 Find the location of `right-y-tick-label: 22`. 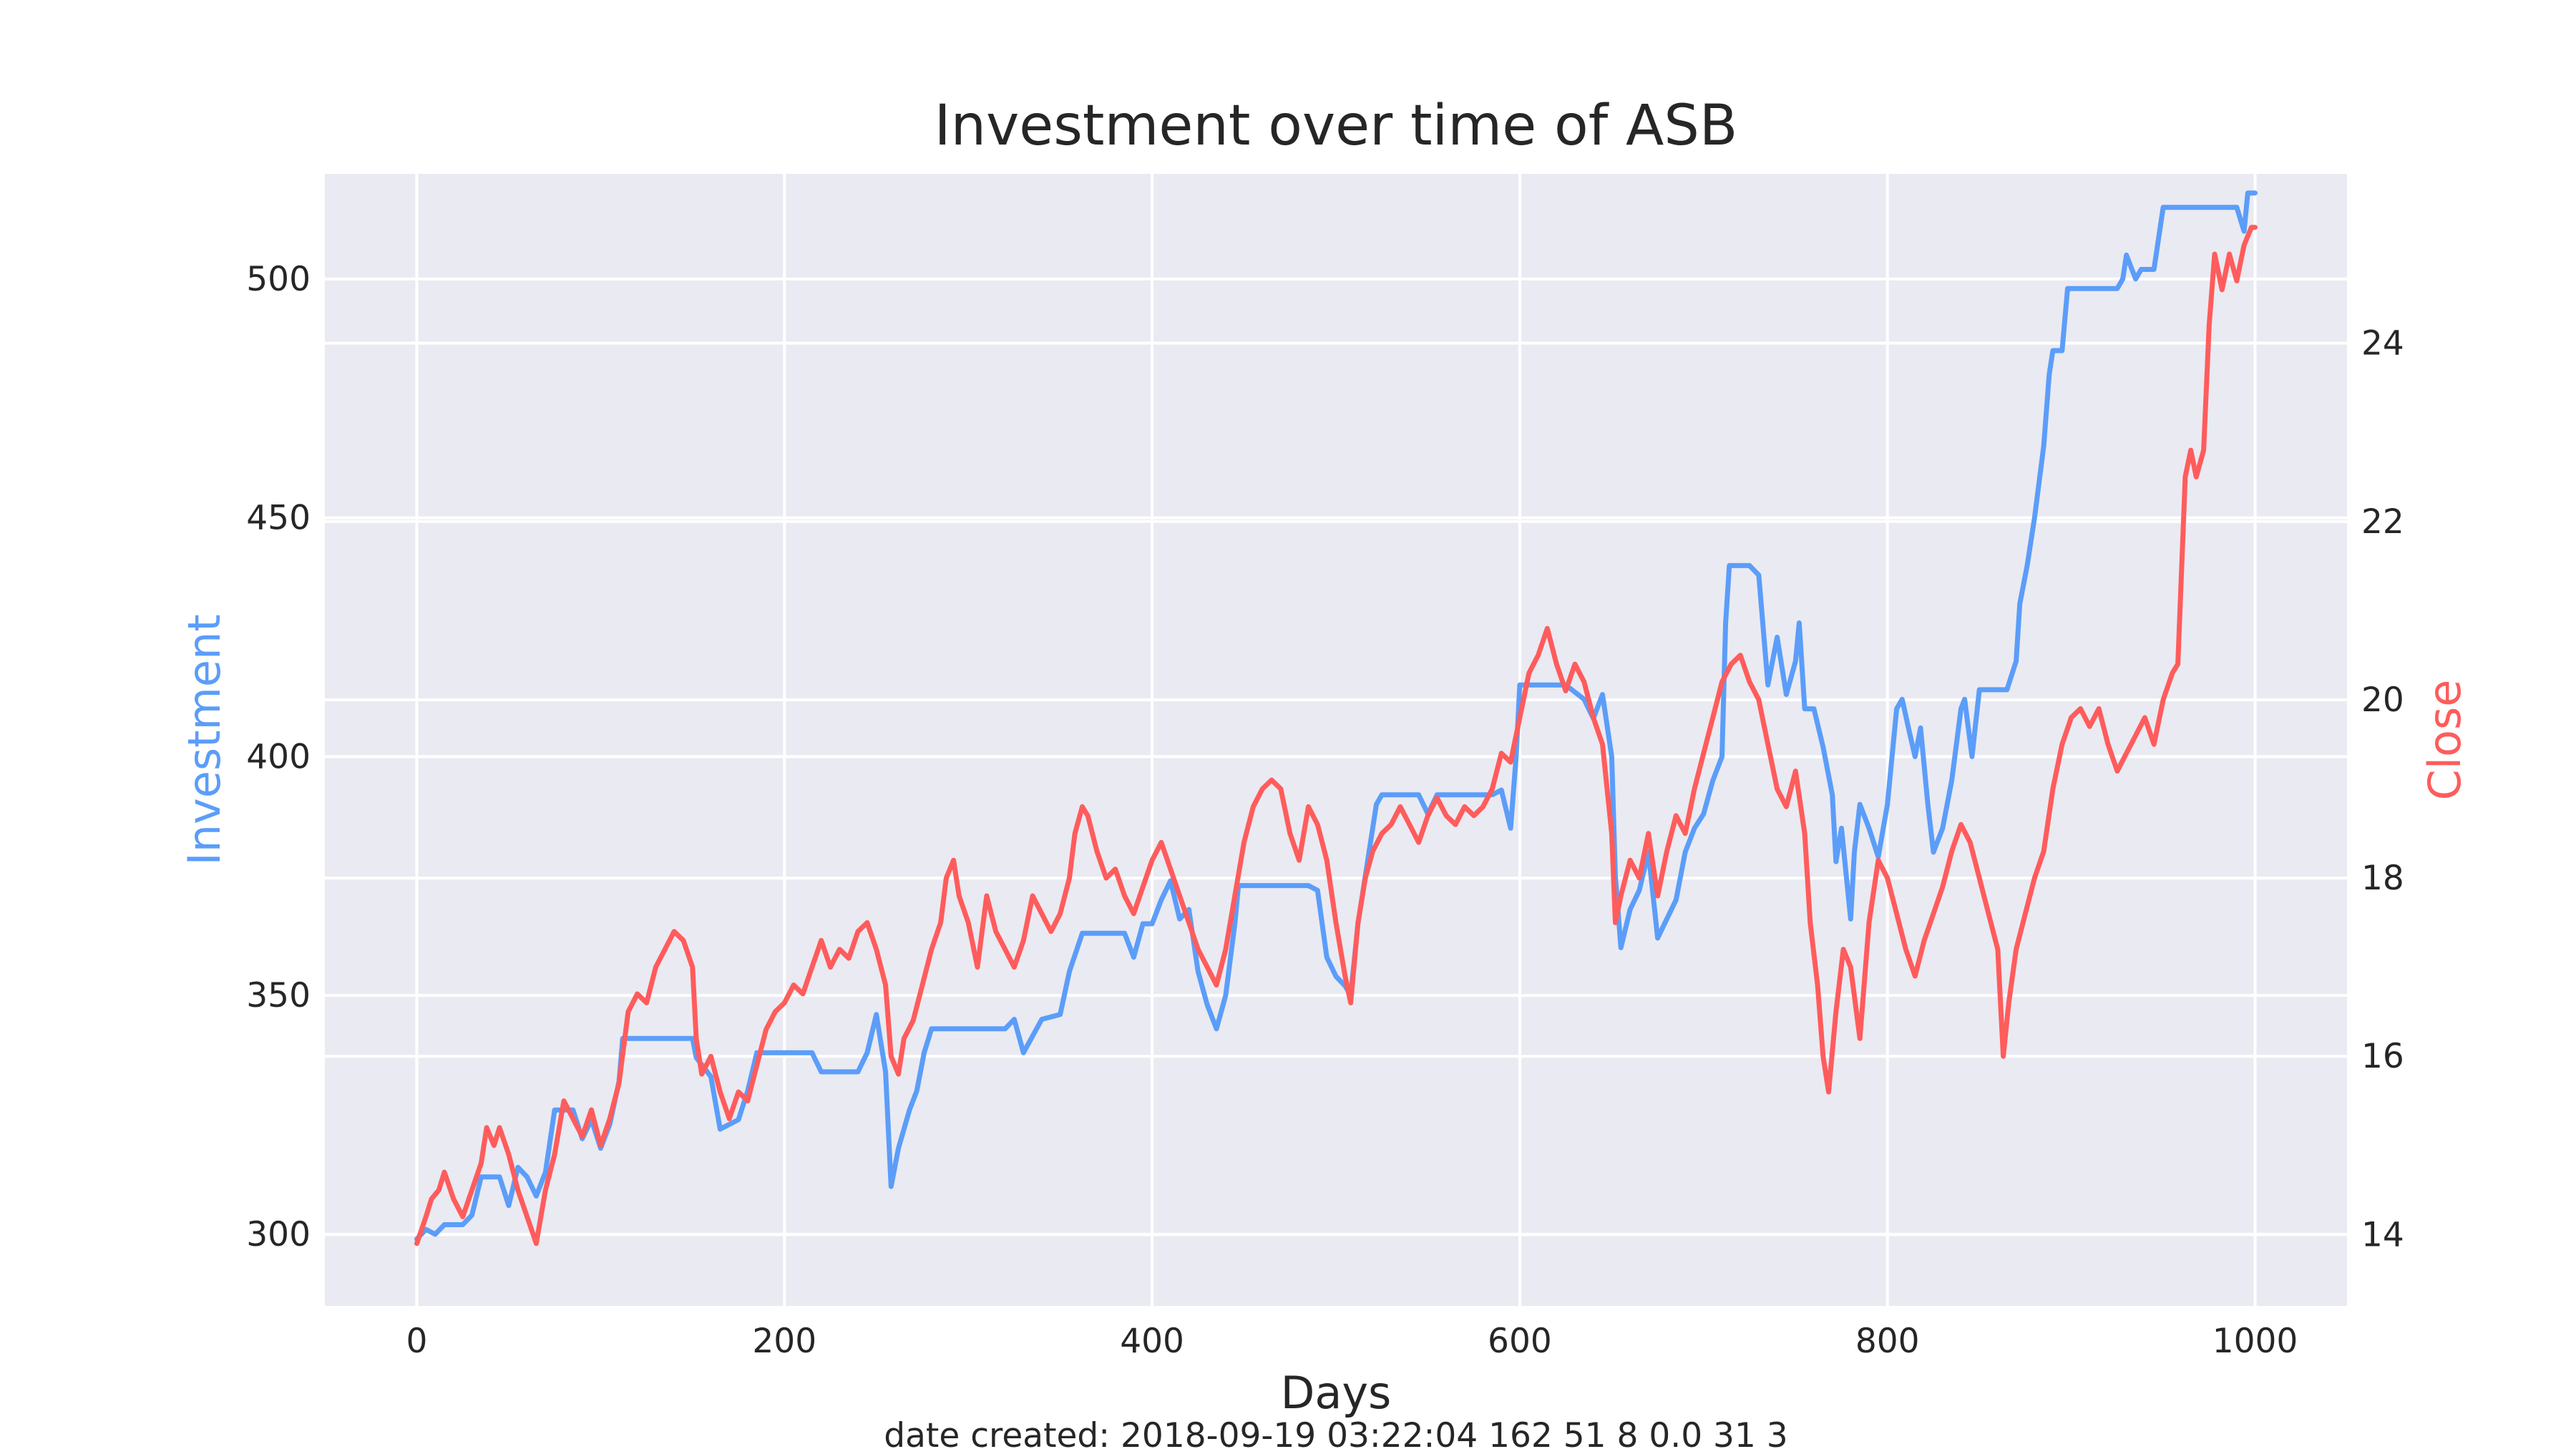

right-y-tick-label: 22 is located at coordinates (2382, 522).